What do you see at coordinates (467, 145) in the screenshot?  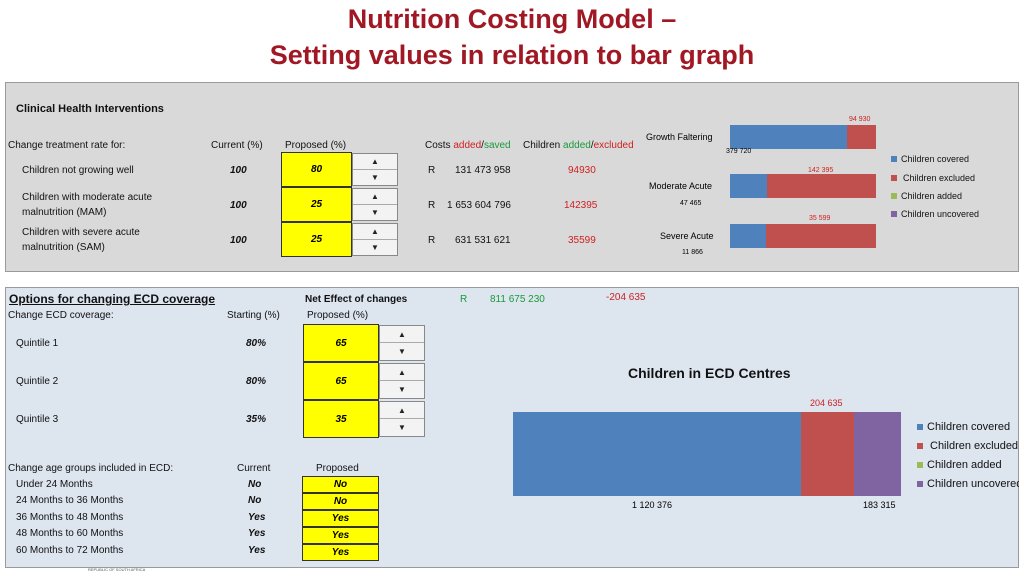 I see `costs-added: added` at bounding box center [467, 145].